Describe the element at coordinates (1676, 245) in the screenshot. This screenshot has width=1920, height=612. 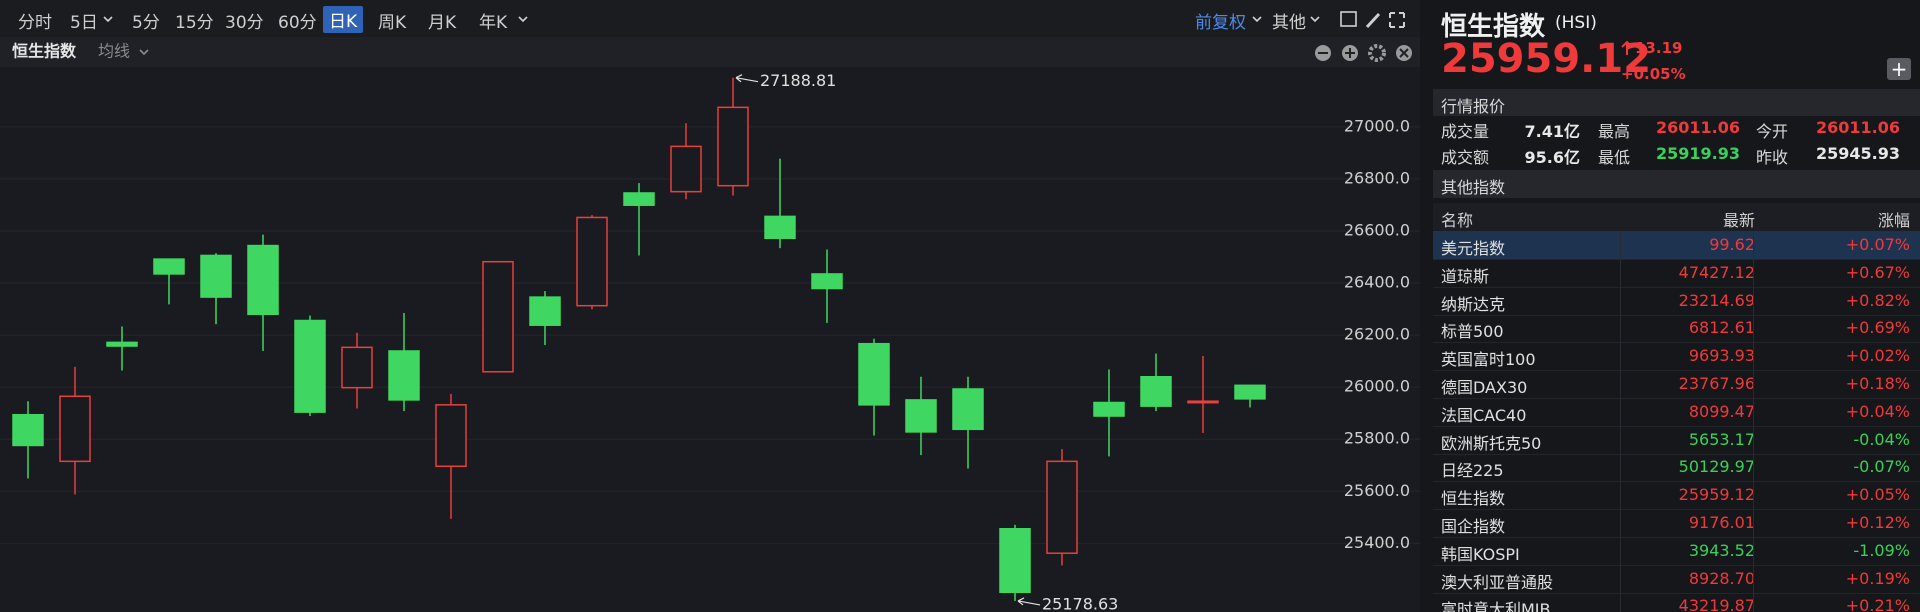
I see `index-row: 美元指数 99.62 +0.07%` at that location.